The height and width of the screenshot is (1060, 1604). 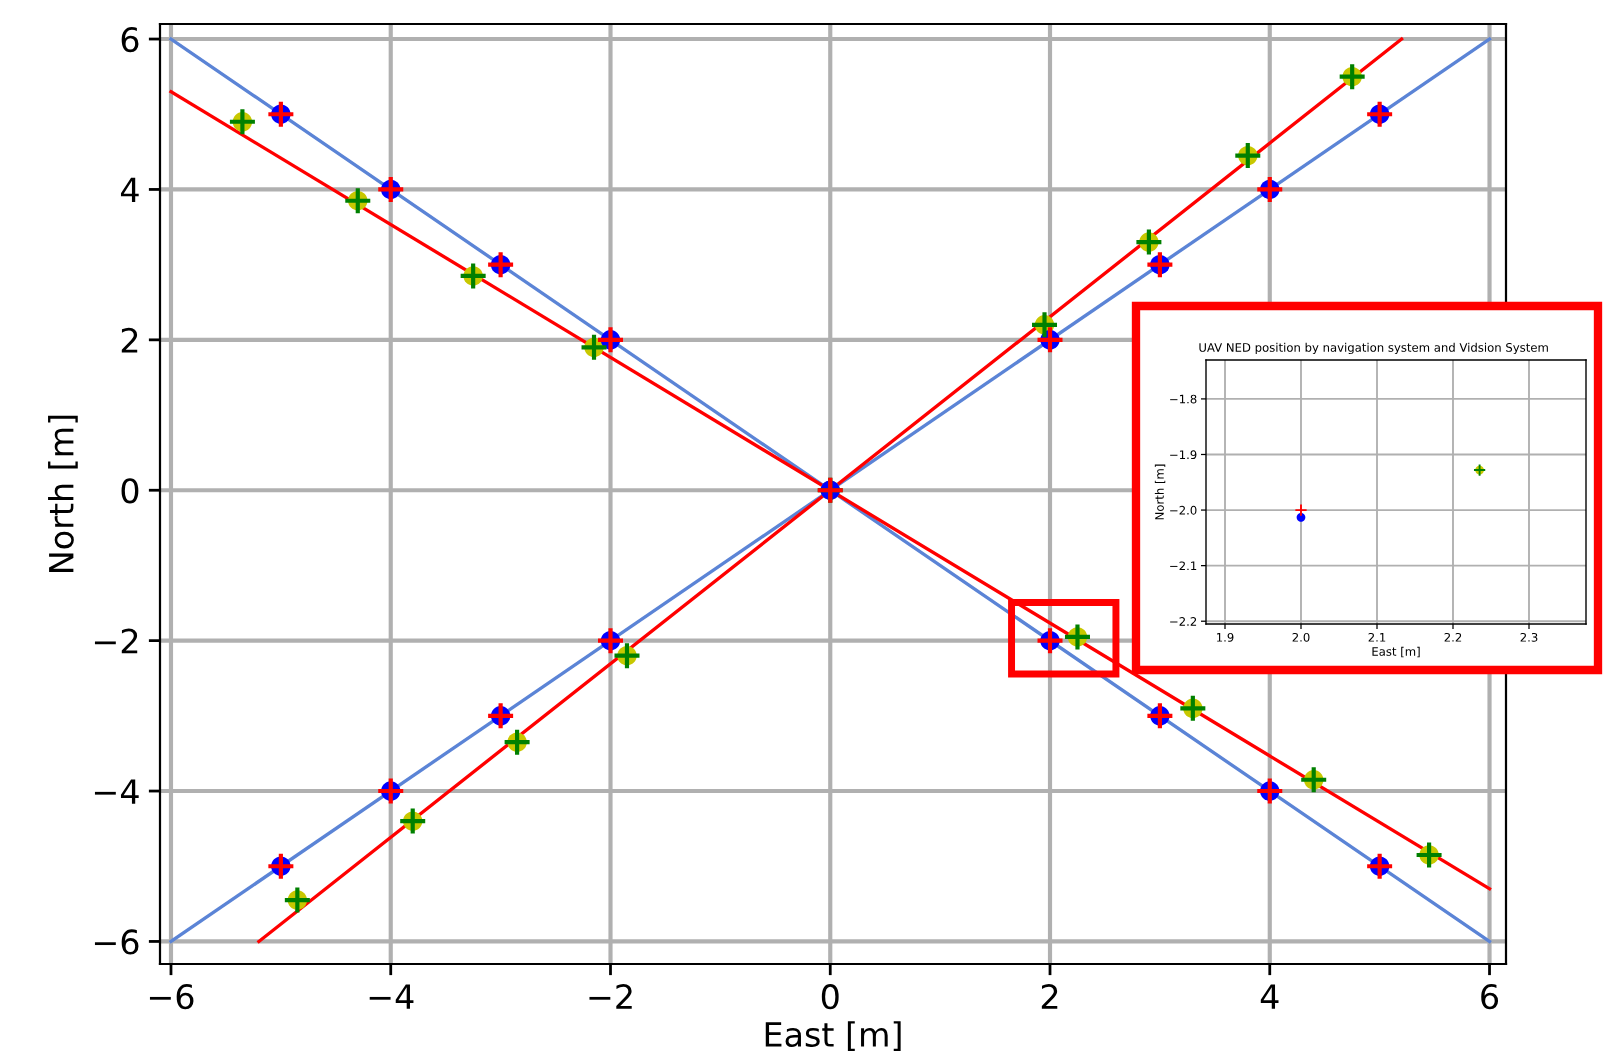 I want to click on y-tick-label: 6, so click(x=130, y=39).